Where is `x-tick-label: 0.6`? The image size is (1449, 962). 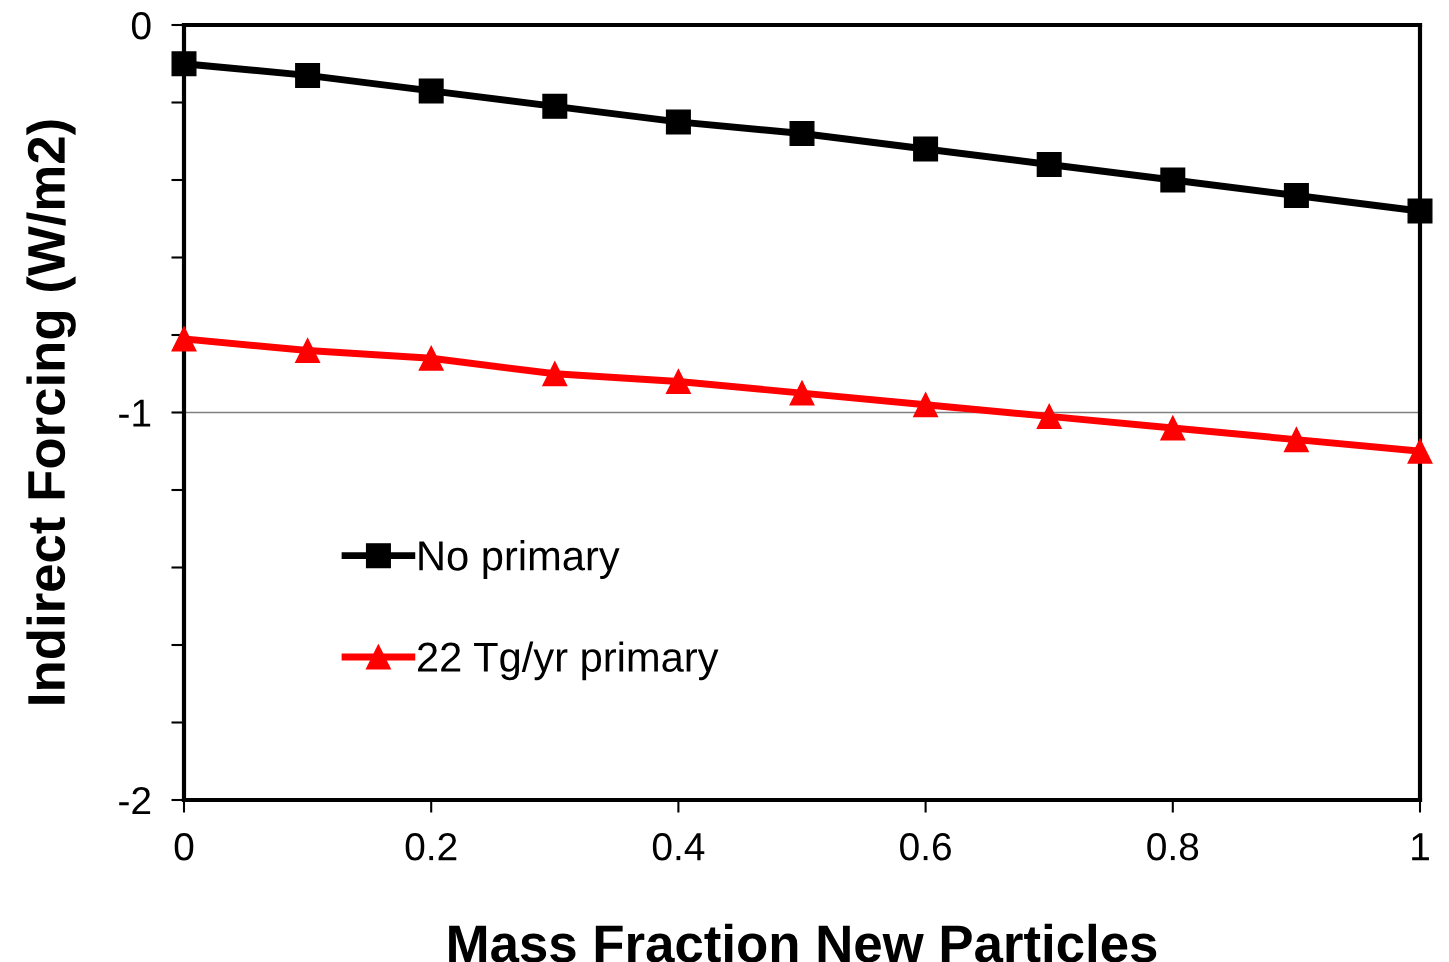
x-tick-label: 0.6 is located at coordinates (925, 846).